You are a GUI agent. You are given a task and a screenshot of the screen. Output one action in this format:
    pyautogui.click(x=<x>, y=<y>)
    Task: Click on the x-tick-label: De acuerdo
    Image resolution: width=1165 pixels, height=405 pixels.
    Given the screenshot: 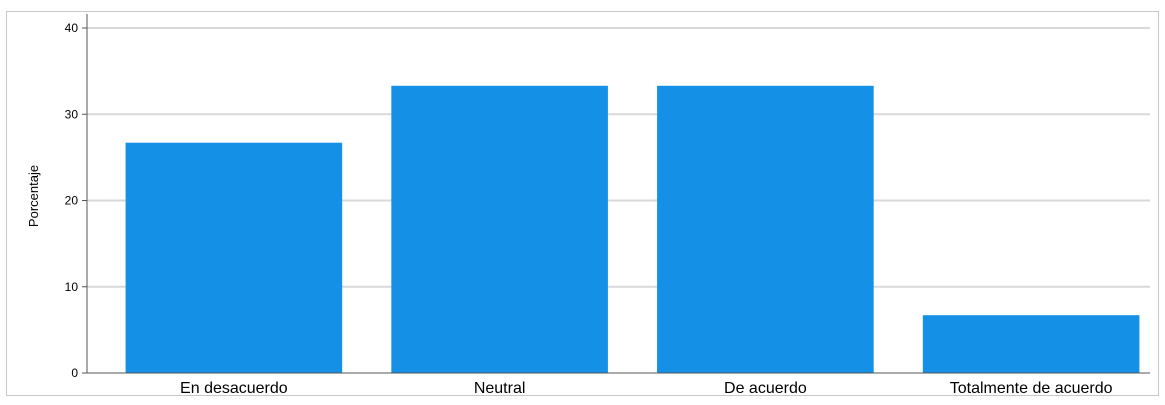 What is the action you would take?
    pyautogui.click(x=765, y=388)
    